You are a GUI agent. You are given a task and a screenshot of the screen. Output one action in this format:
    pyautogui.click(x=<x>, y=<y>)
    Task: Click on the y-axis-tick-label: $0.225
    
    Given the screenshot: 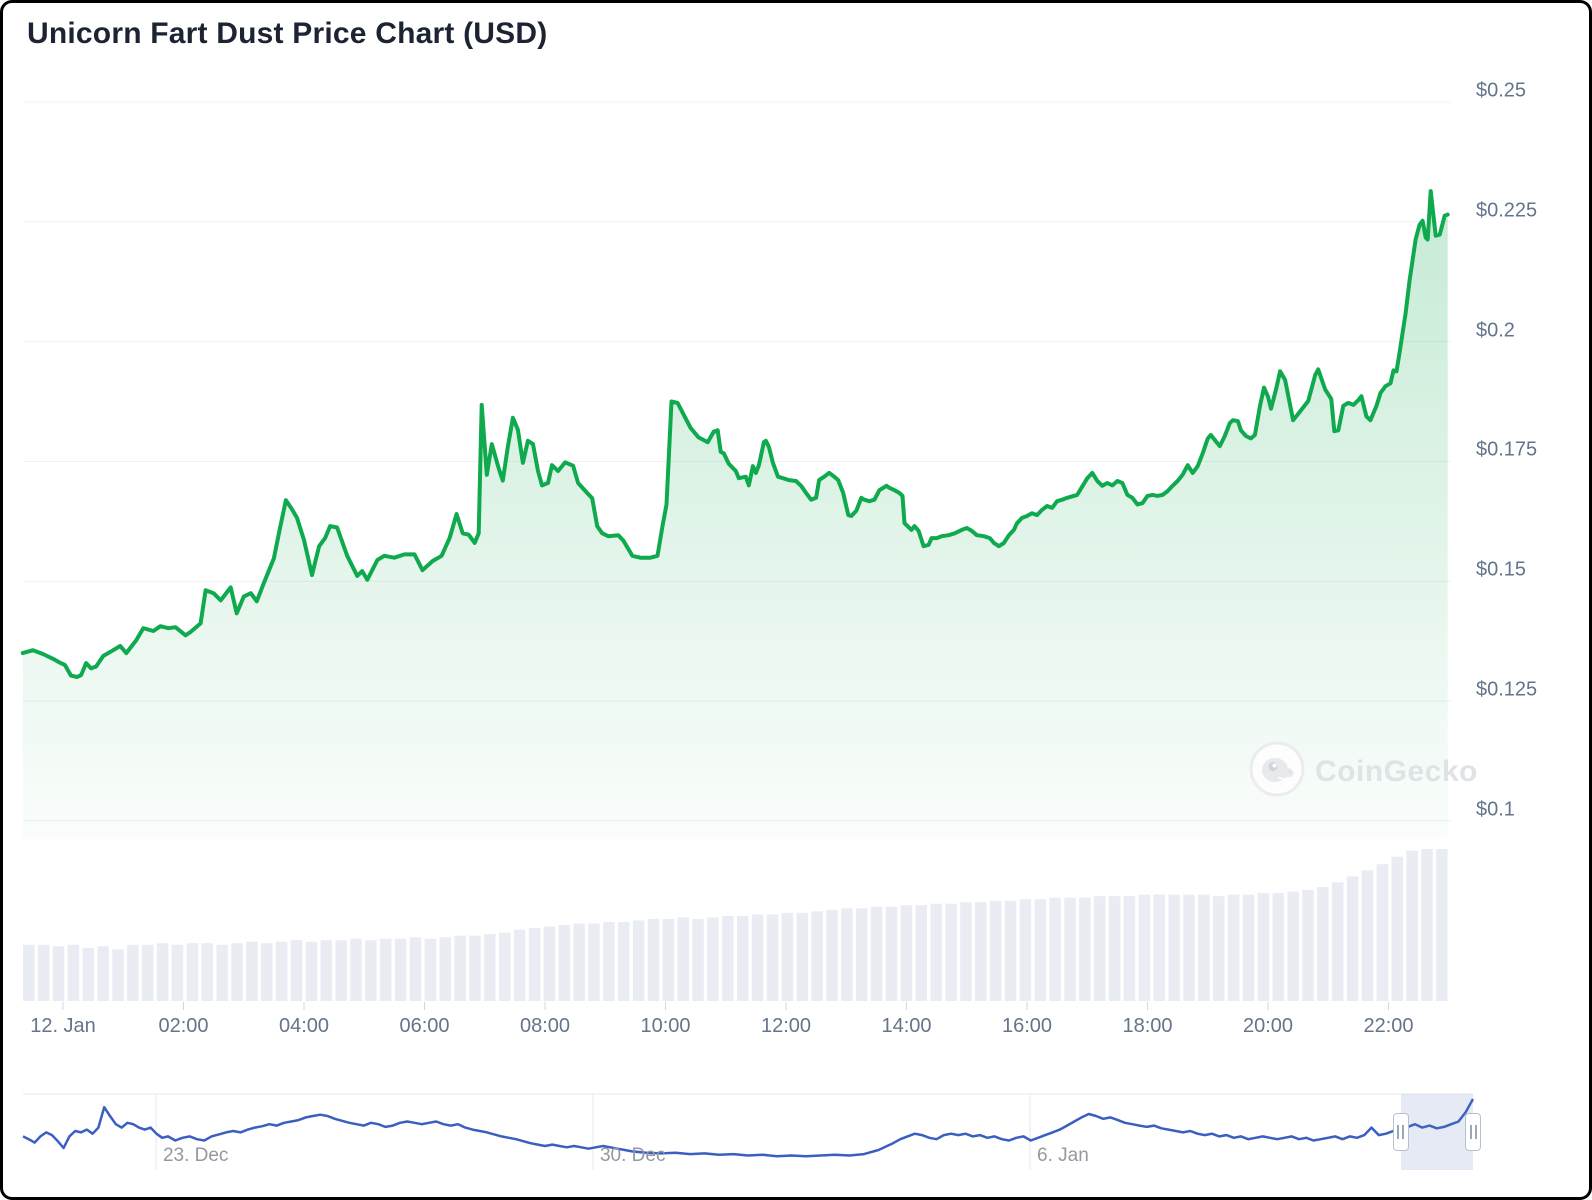 What is the action you would take?
    pyautogui.click(x=1507, y=210)
    